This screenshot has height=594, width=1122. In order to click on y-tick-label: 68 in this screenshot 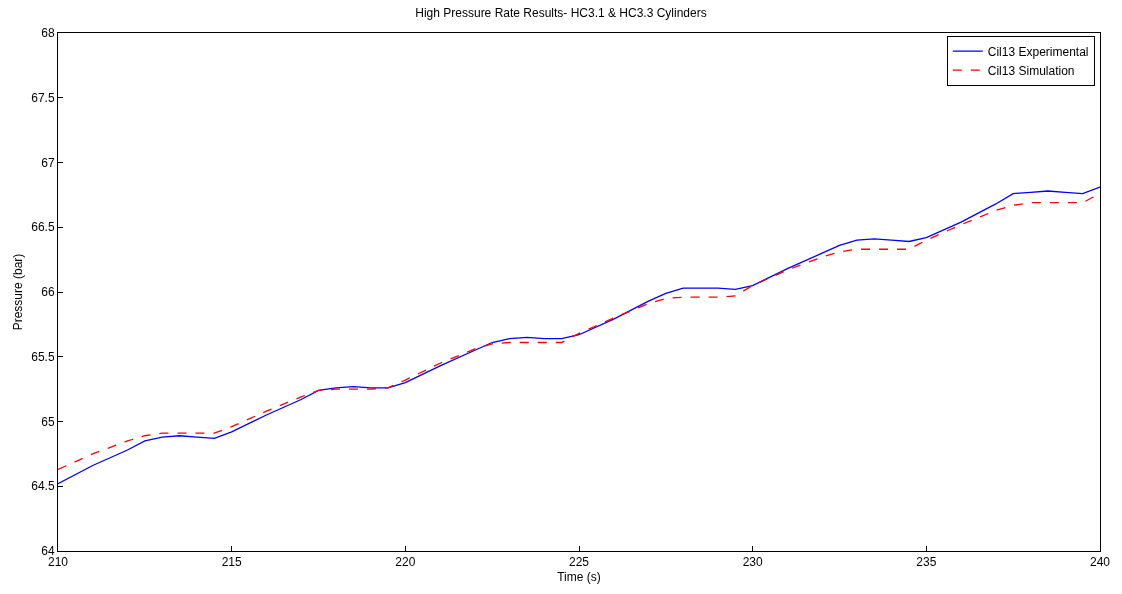, I will do `click(48, 33)`.